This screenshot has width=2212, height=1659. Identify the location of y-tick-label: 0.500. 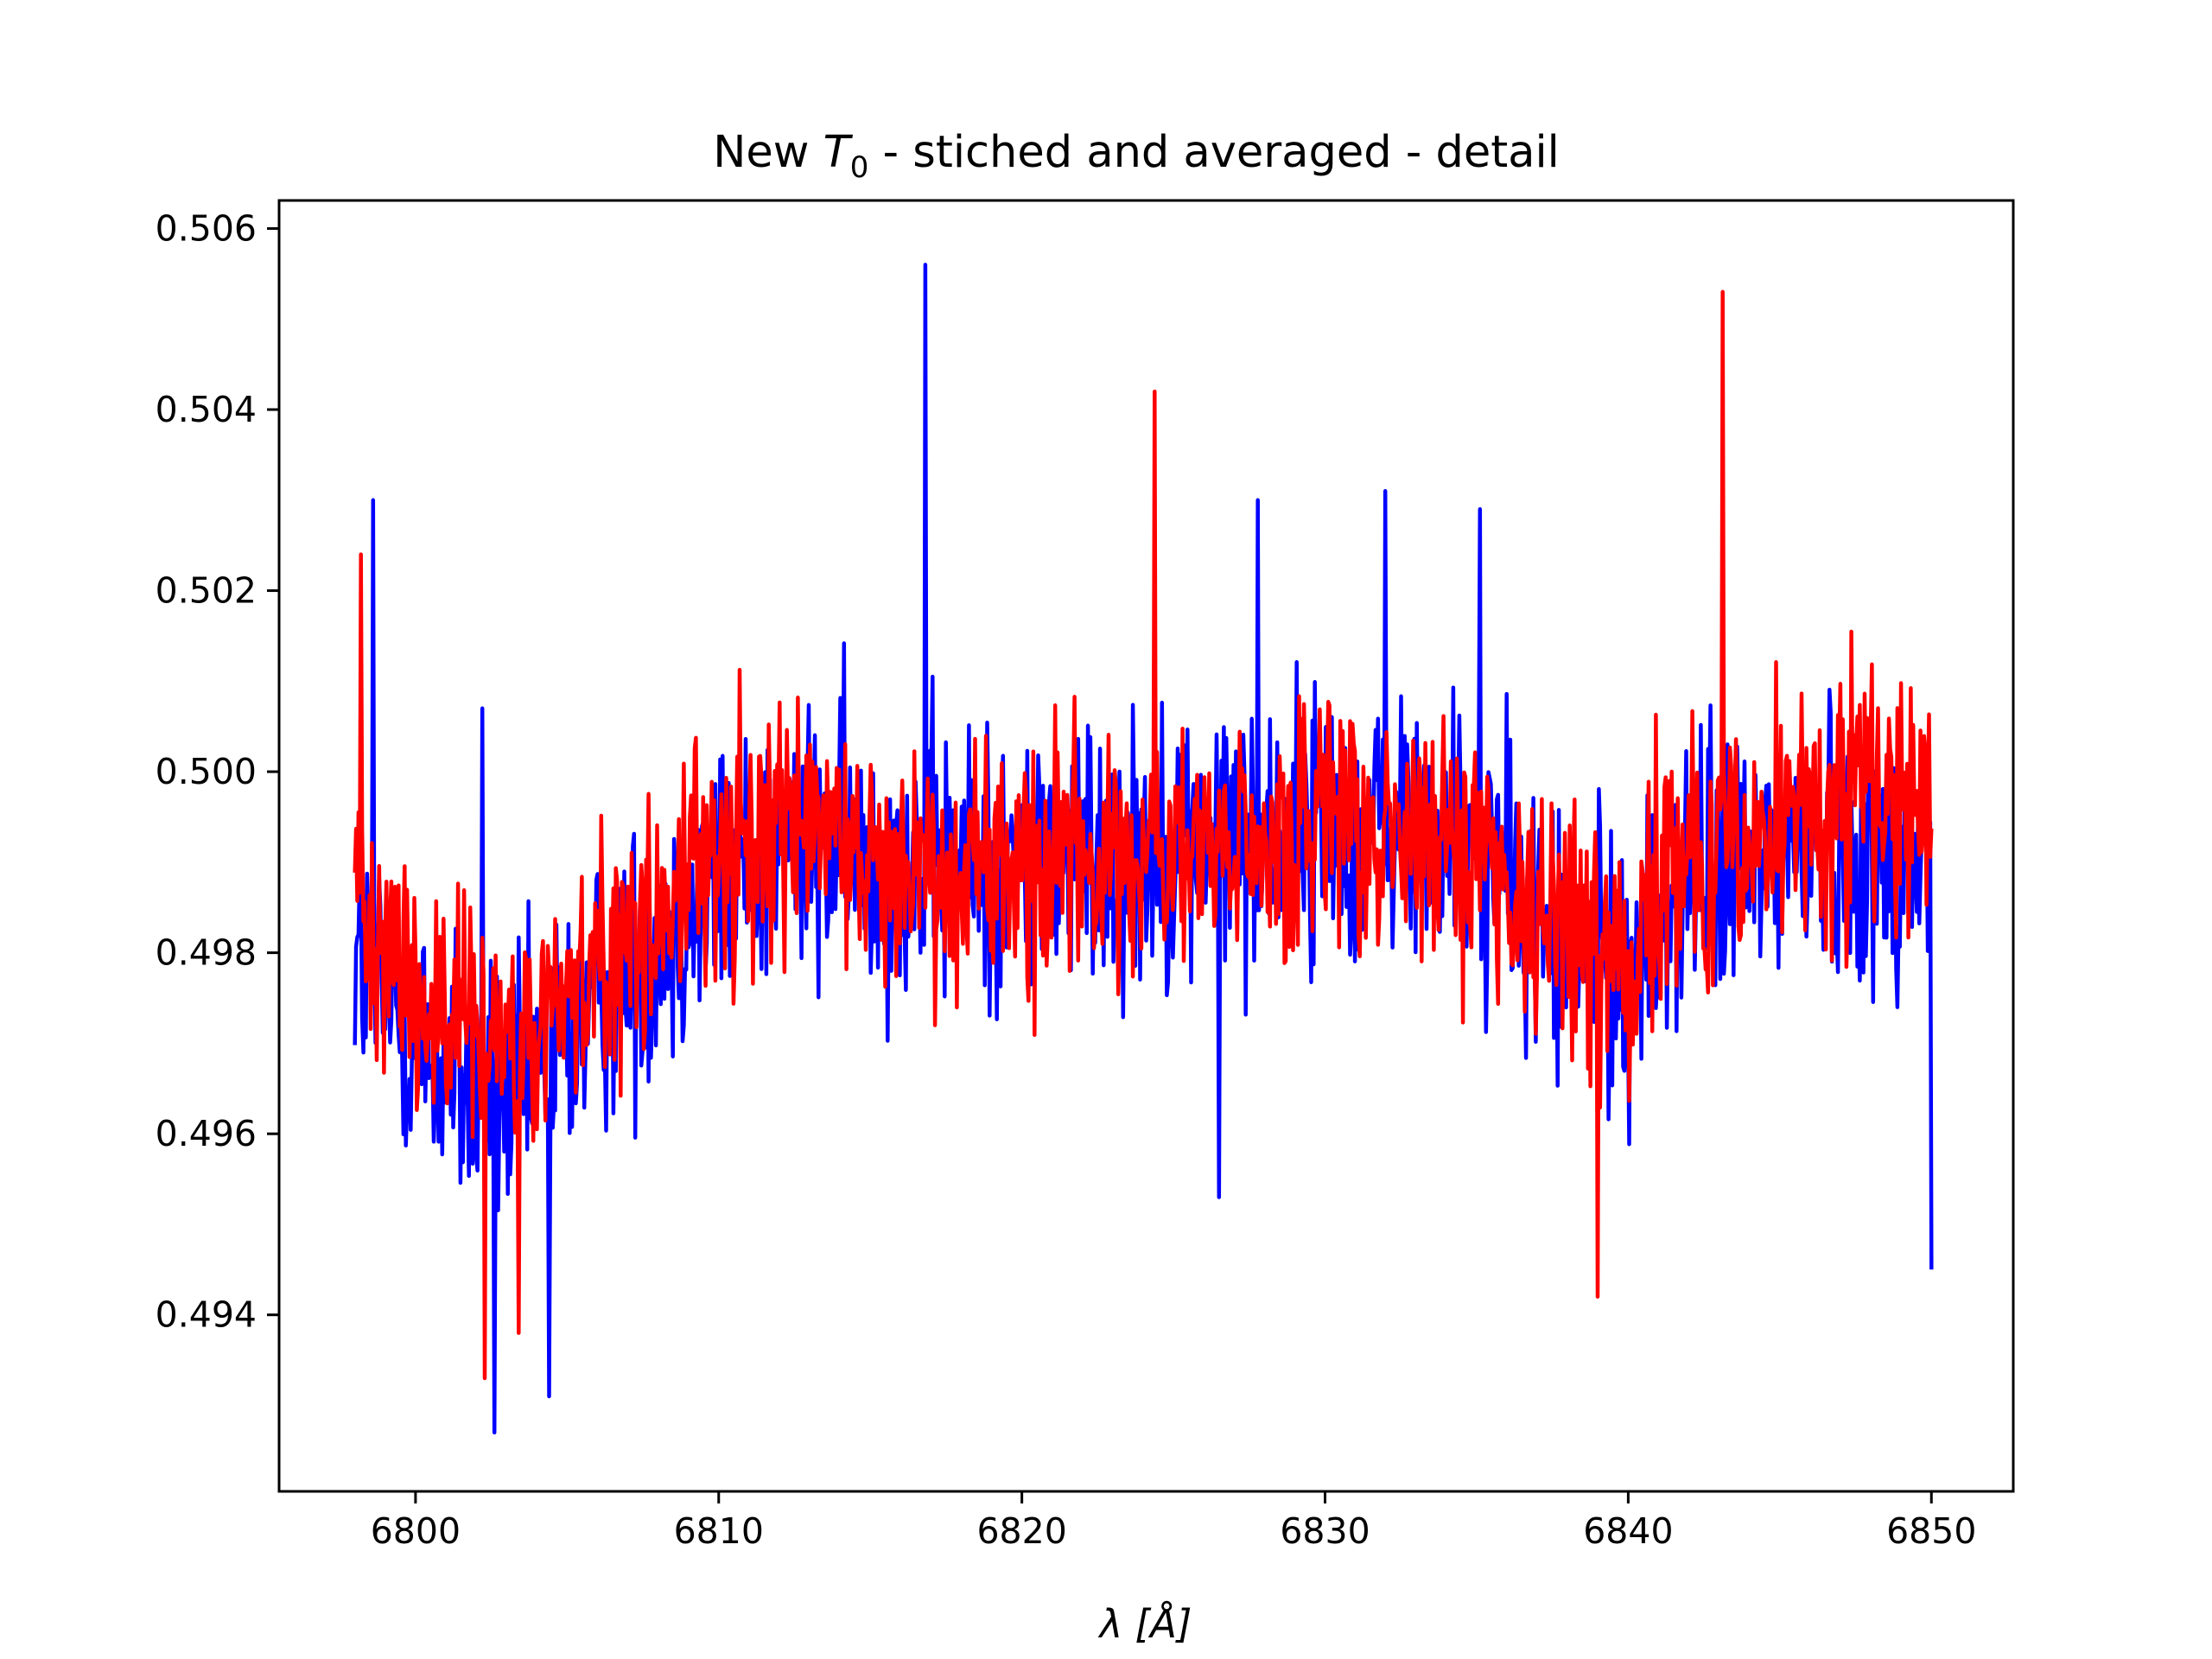
(206, 771).